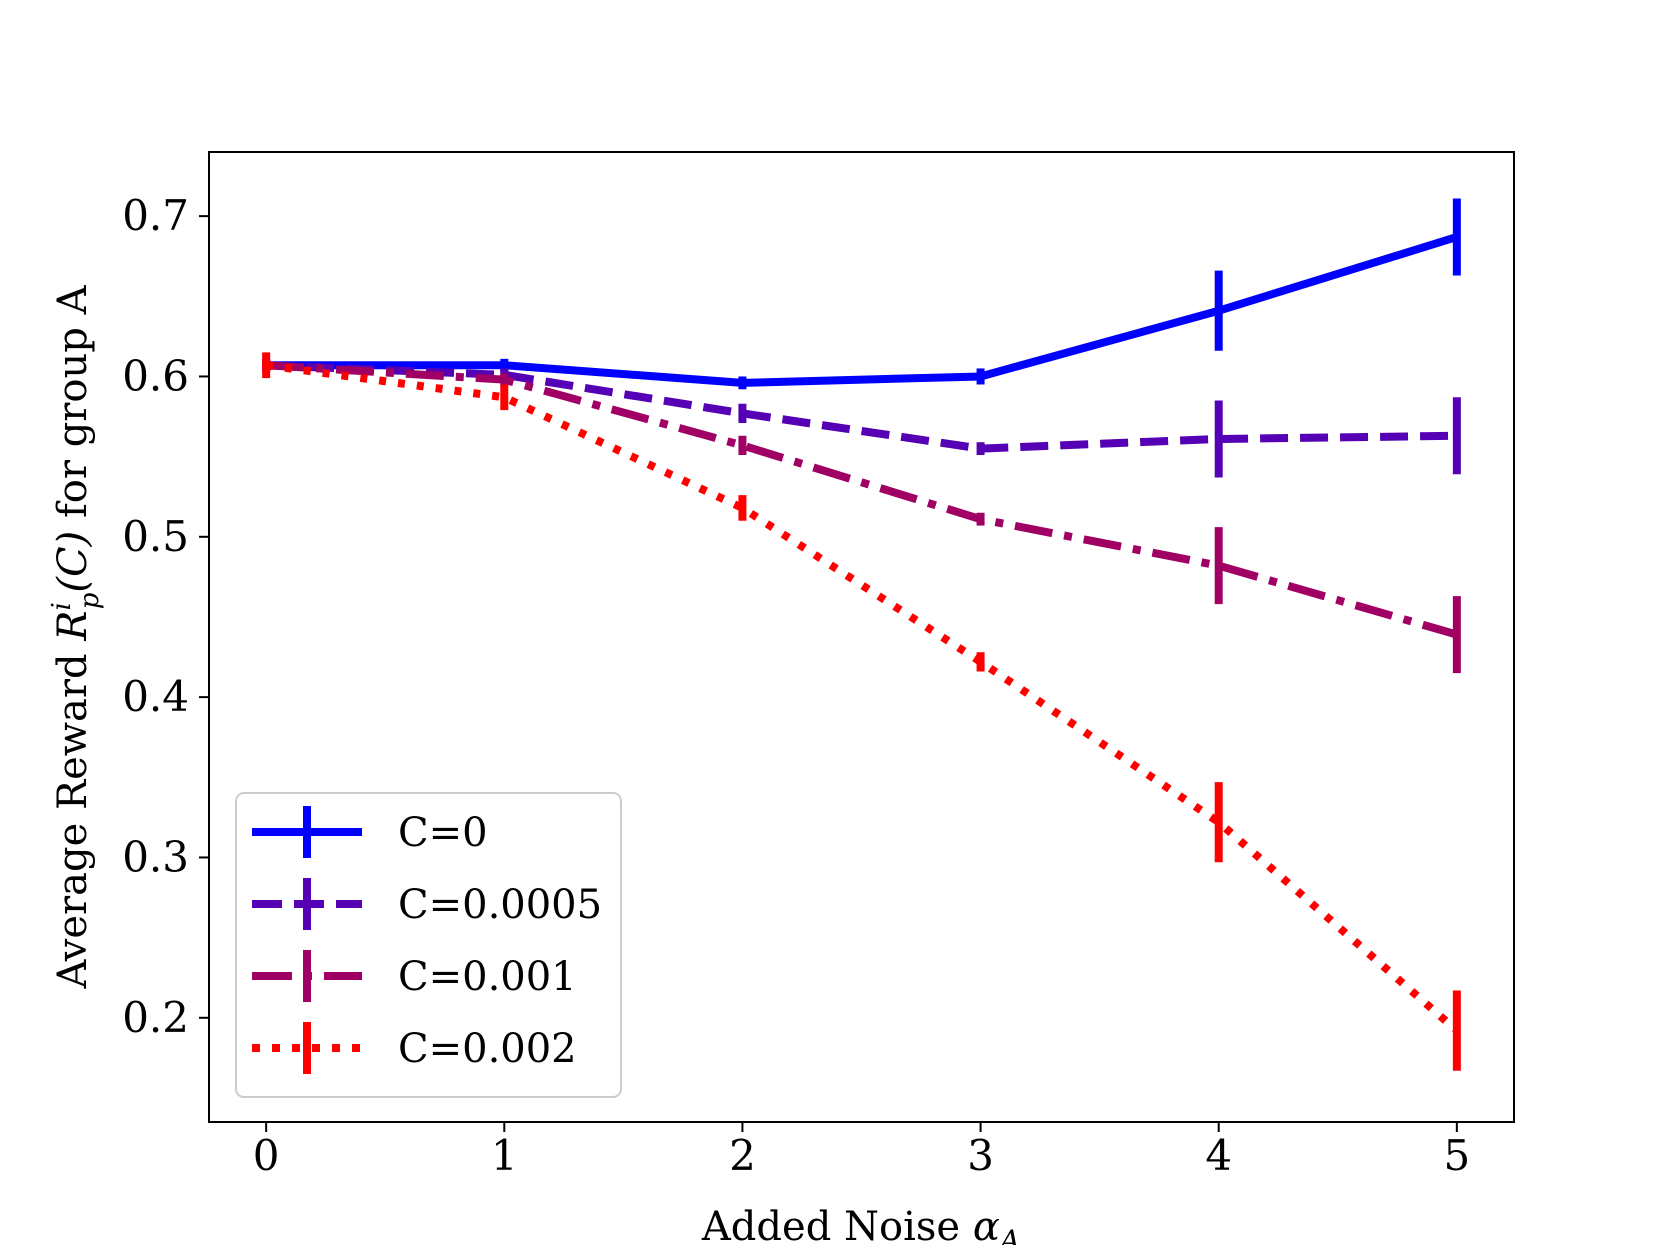 This screenshot has width=1660, height=1245. I want to click on legend-label: C=0, so click(443, 833).